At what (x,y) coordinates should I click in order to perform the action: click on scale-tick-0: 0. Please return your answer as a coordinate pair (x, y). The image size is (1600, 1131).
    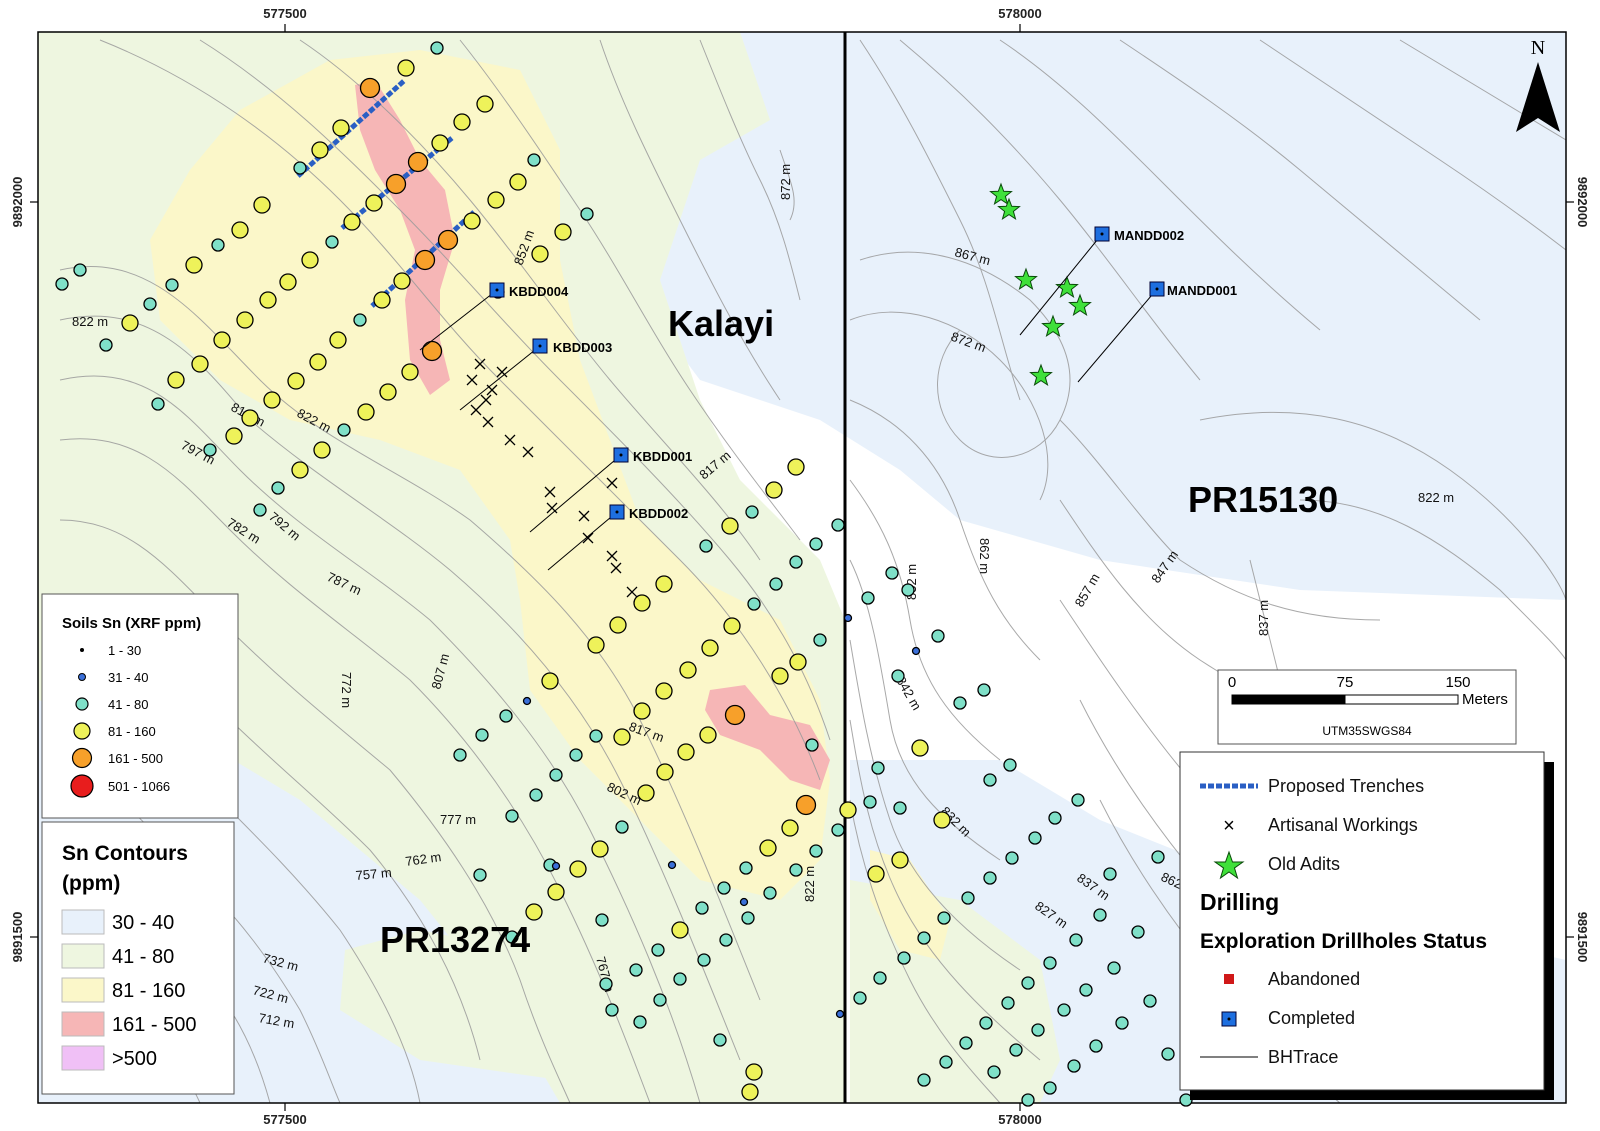
    Looking at the image, I should click on (1232, 682).